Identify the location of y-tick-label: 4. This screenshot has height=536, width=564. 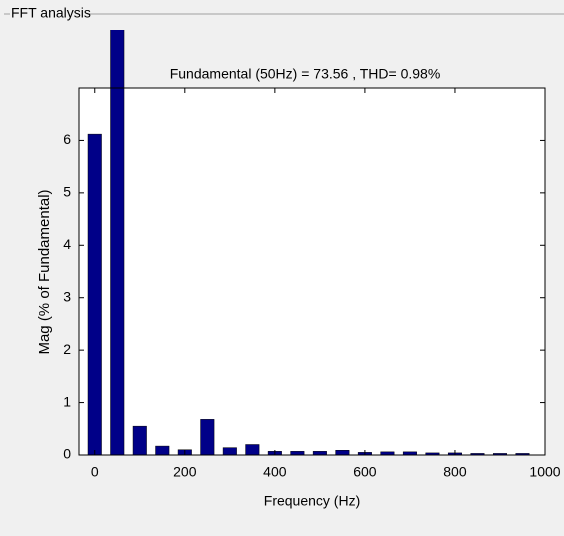
(67, 244).